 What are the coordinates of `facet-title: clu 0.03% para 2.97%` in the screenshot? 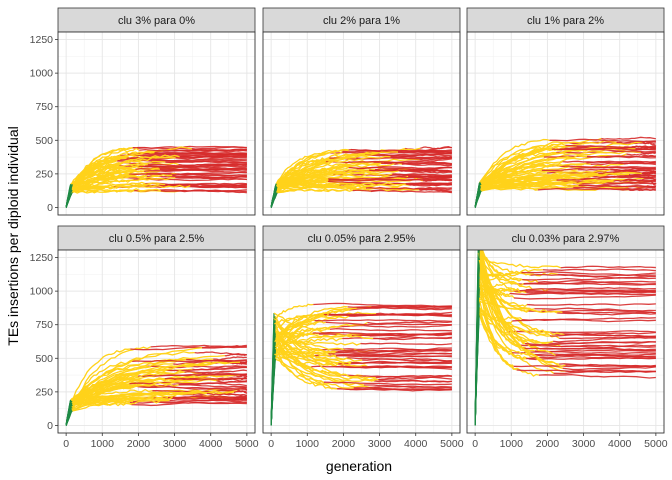 It's located at (566, 239).